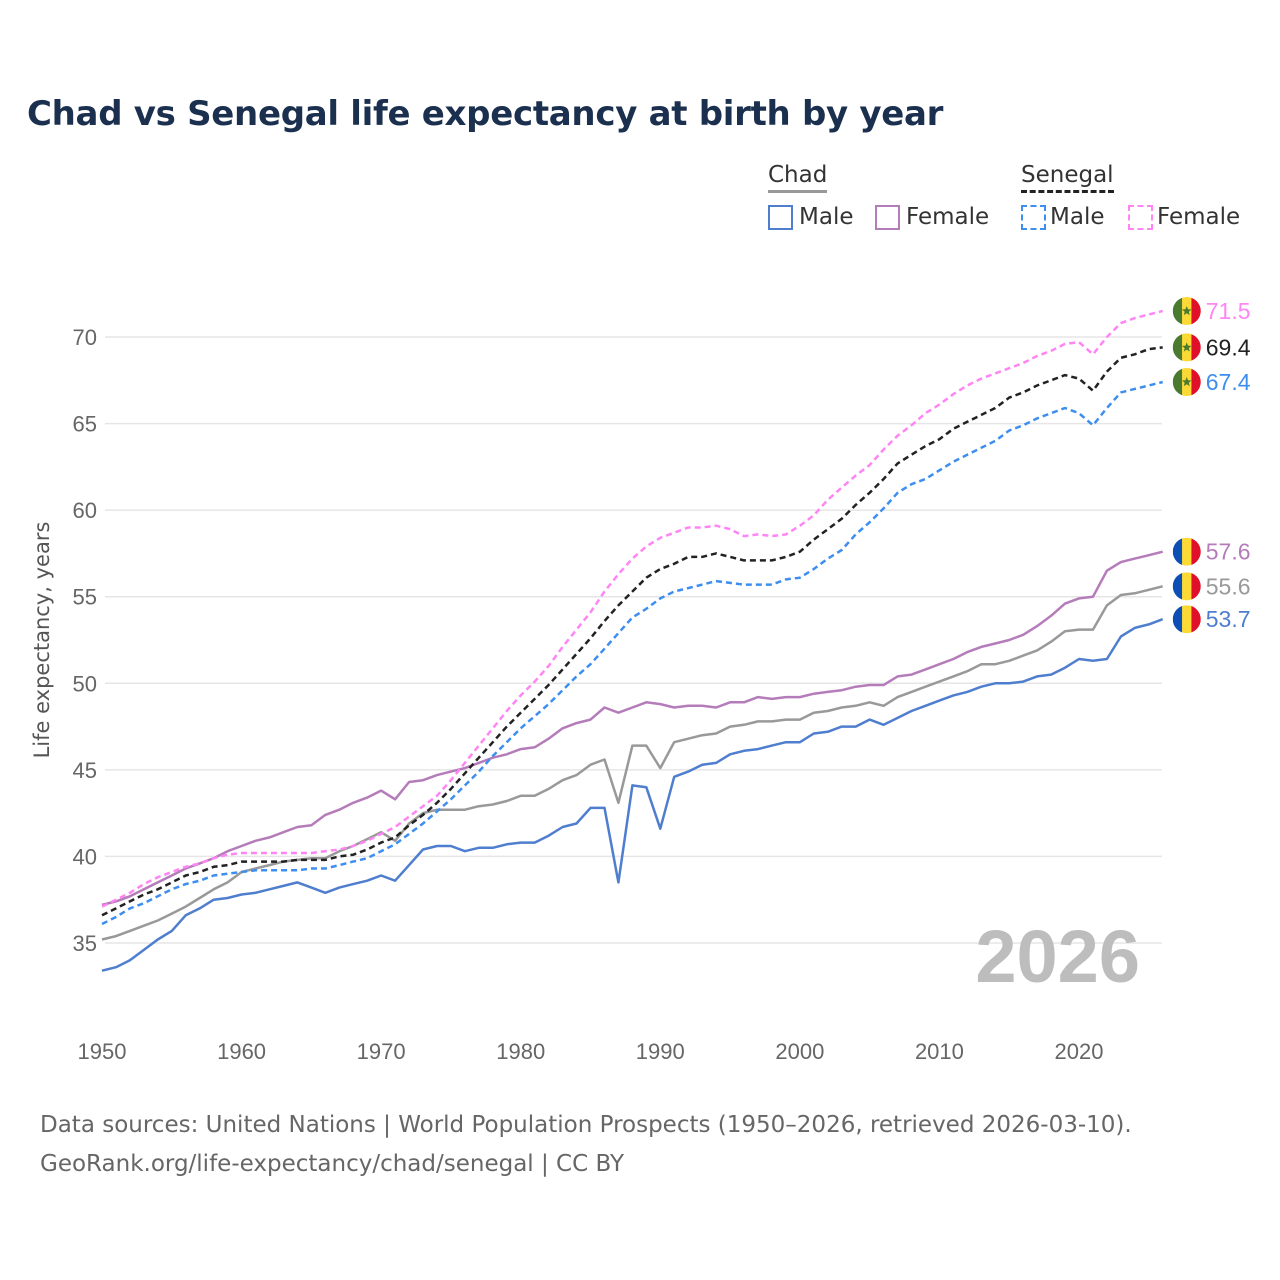 The image size is (1280, 1280). What do you see at coordinates (85, 337) in the screenshot?
I see `y-tick-label: 70` at bounding box center [85, 337].